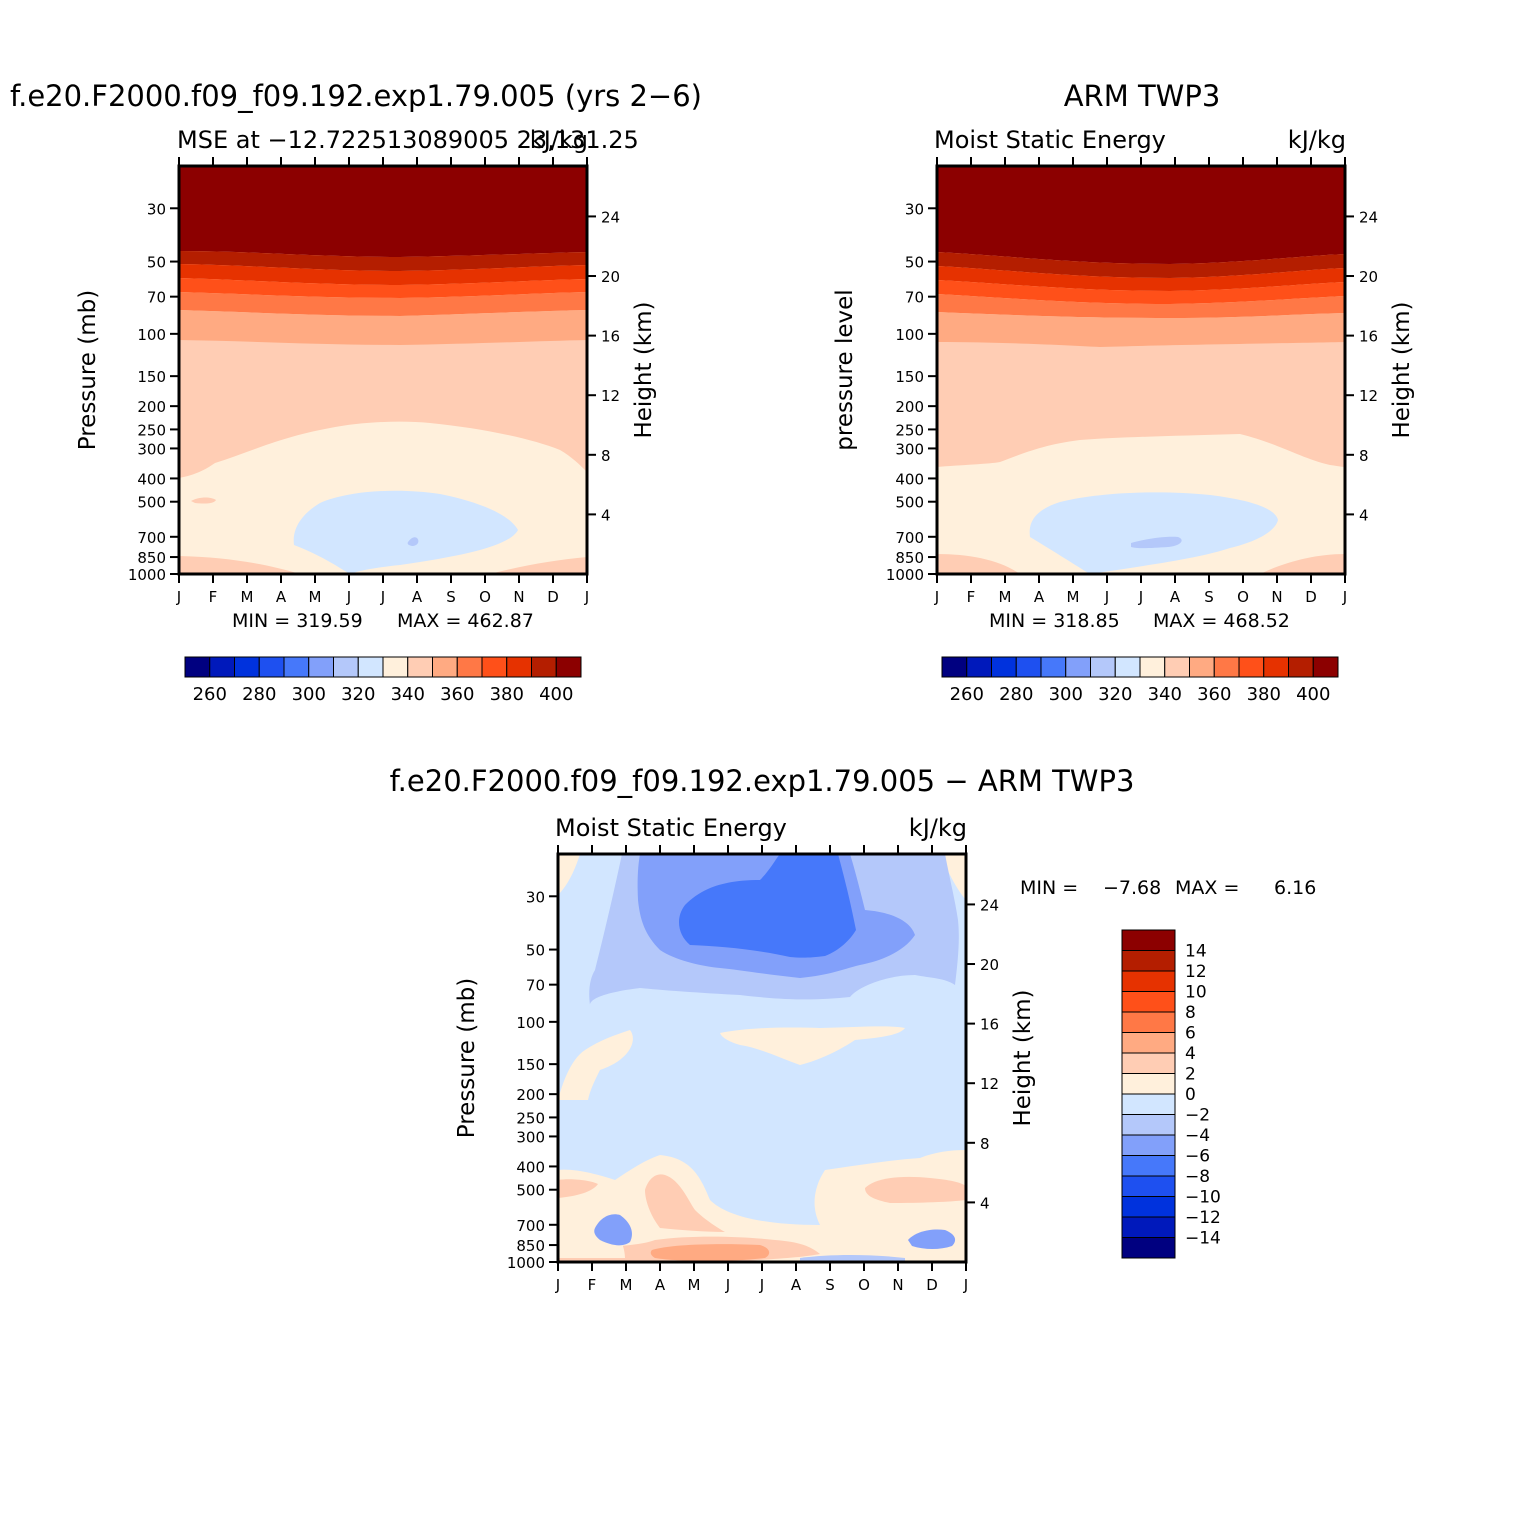 Image resolution: width=1524 pixels, height=1524 pixels. I want to click on panel1-band-340-patch, so click(203, 500).